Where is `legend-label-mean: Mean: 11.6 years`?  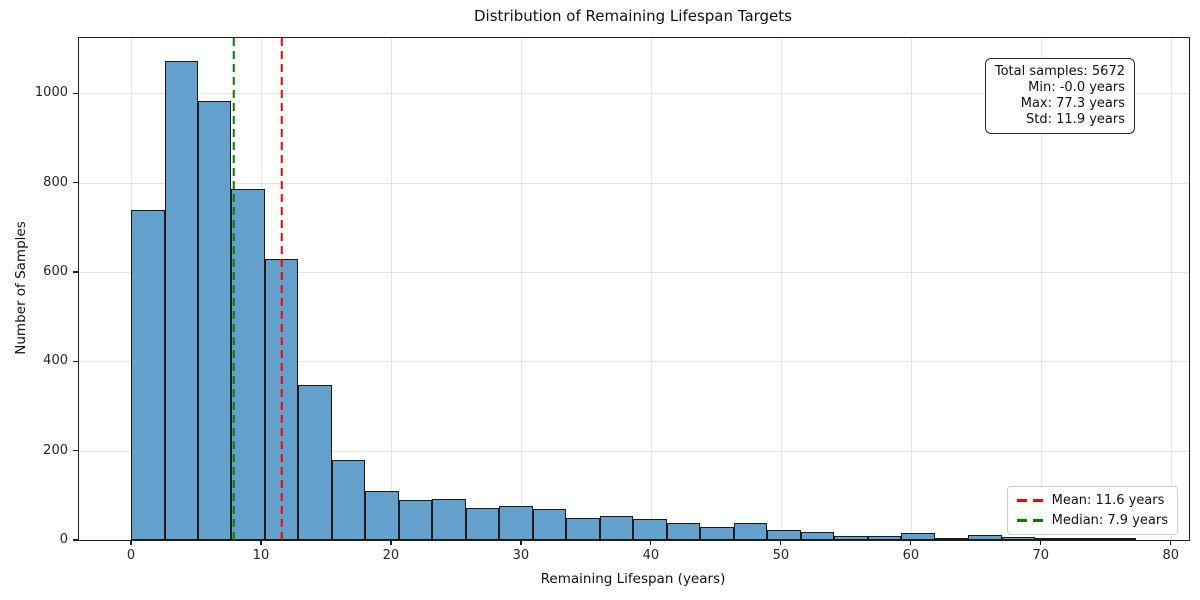 legend-label-mean: Mean: 11.6 years is located at coordinates (1108, 500).